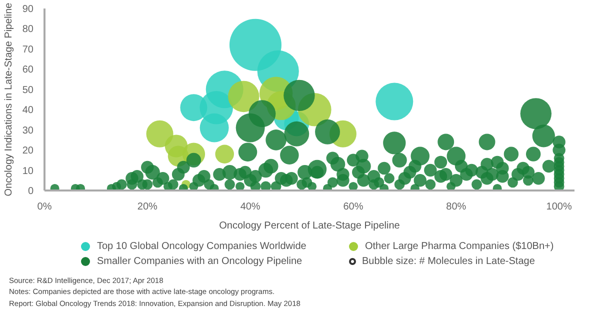 The height and width of the screenshot is (328, 604). What do you see at coordinates (448, 261) in the screenshot?
I see `text: Bubble size: # Molecules in Late-Stage` at bounding box center [448, 261].